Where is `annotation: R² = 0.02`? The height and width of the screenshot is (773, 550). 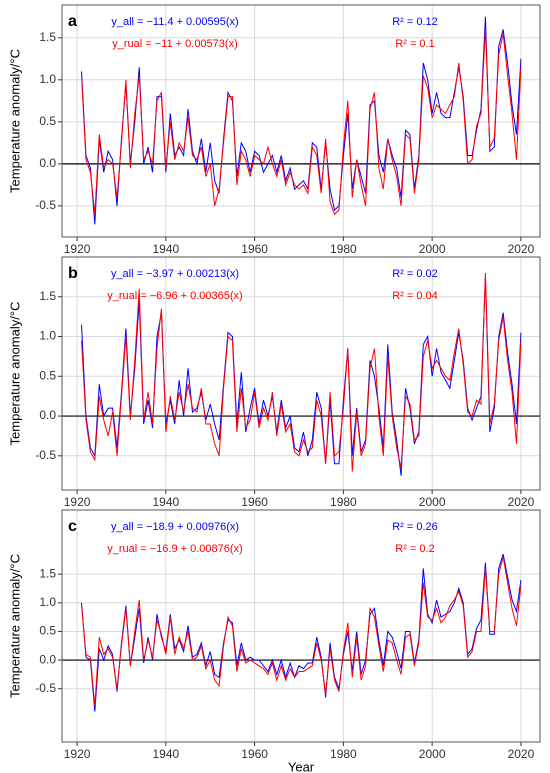
annotation: R² = 0.02 is located at coordinates (415, 274).